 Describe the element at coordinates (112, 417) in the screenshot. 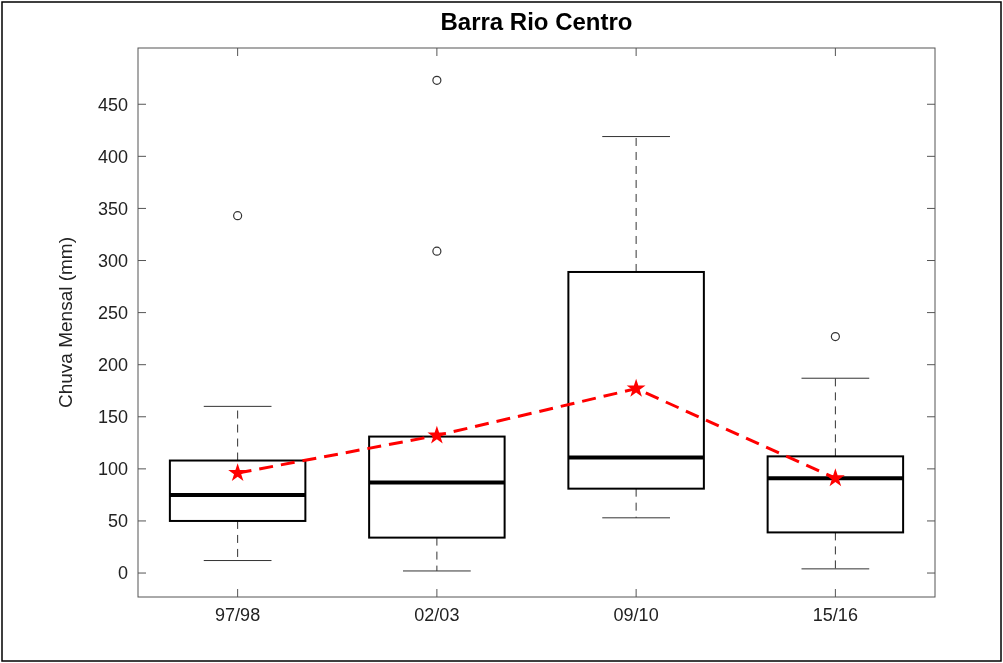

I see `y-tick-label: 150` at that location.